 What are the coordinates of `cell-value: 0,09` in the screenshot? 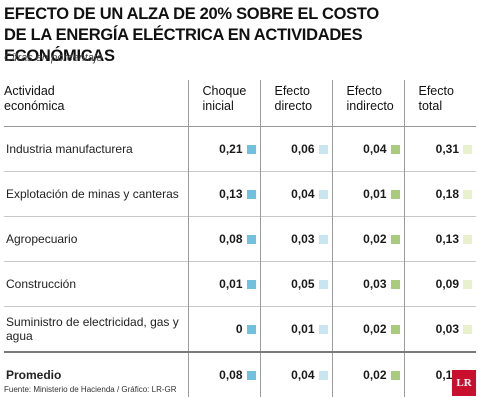 It's located at (447, 284).